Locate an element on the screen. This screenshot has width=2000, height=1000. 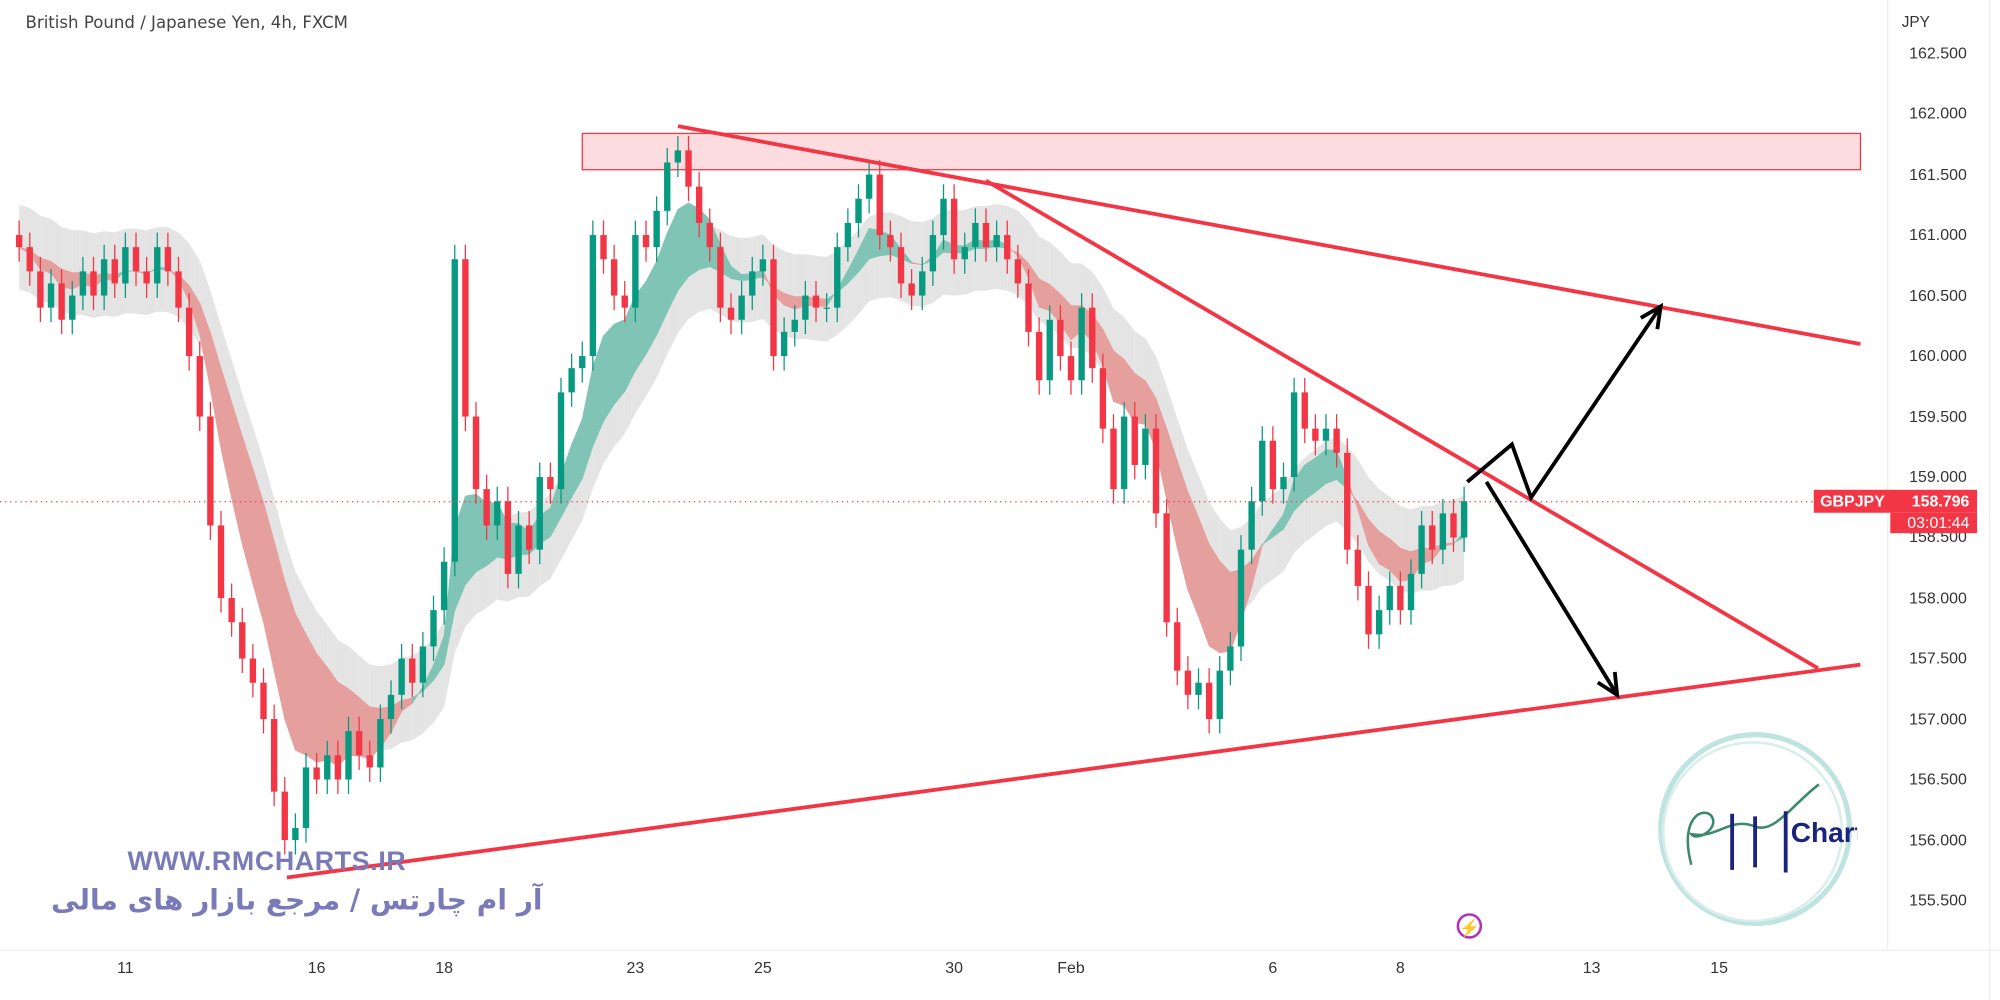
price-tick-label: 157.500 is located at coordinates (1938, 658).